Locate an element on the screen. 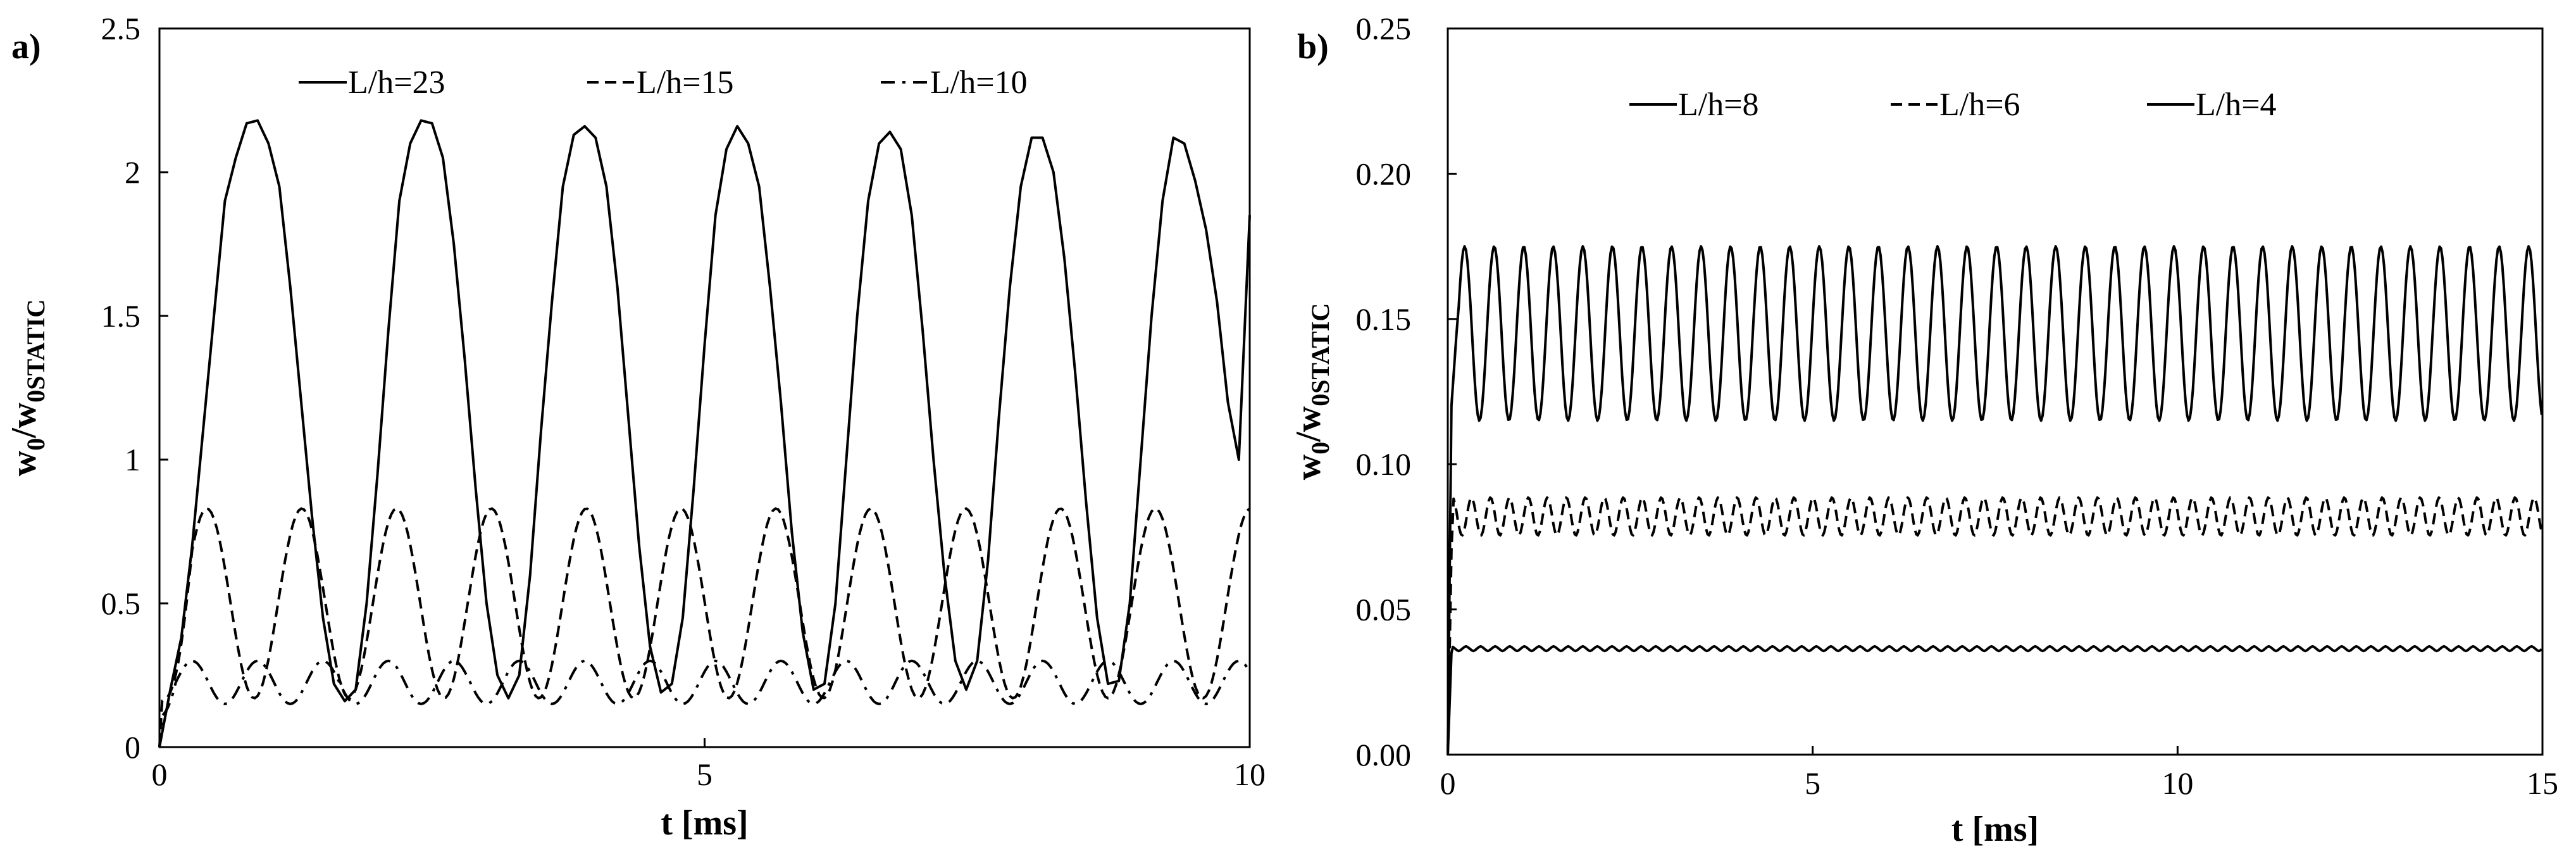  y-tick-label: 0.10 is located at coordinates (1384, 464).